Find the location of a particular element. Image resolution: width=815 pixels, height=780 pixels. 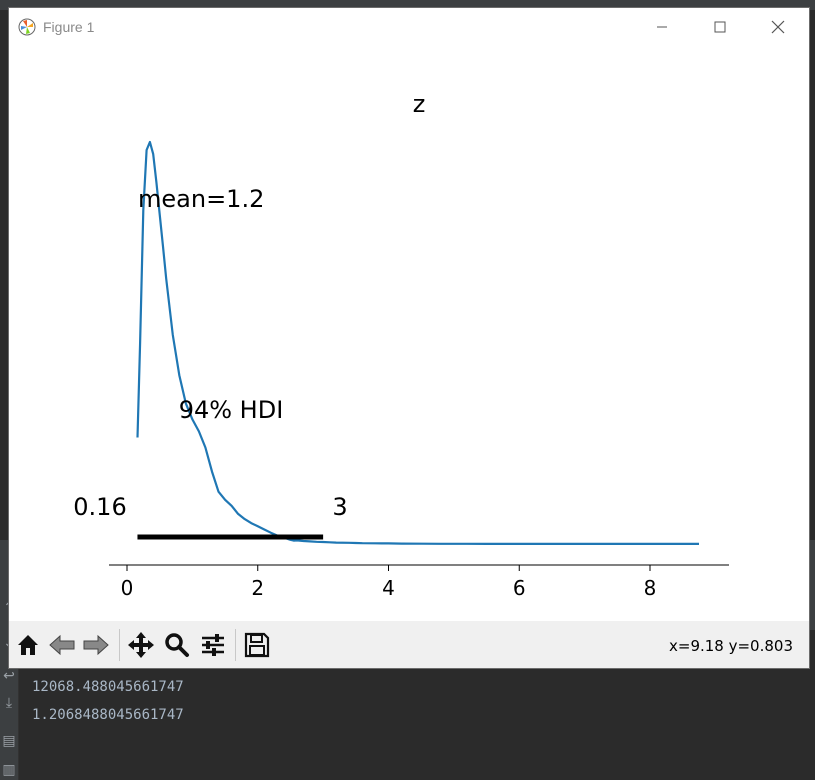

console-line: 12068.488045661747 is located at coordinates (108, 687).